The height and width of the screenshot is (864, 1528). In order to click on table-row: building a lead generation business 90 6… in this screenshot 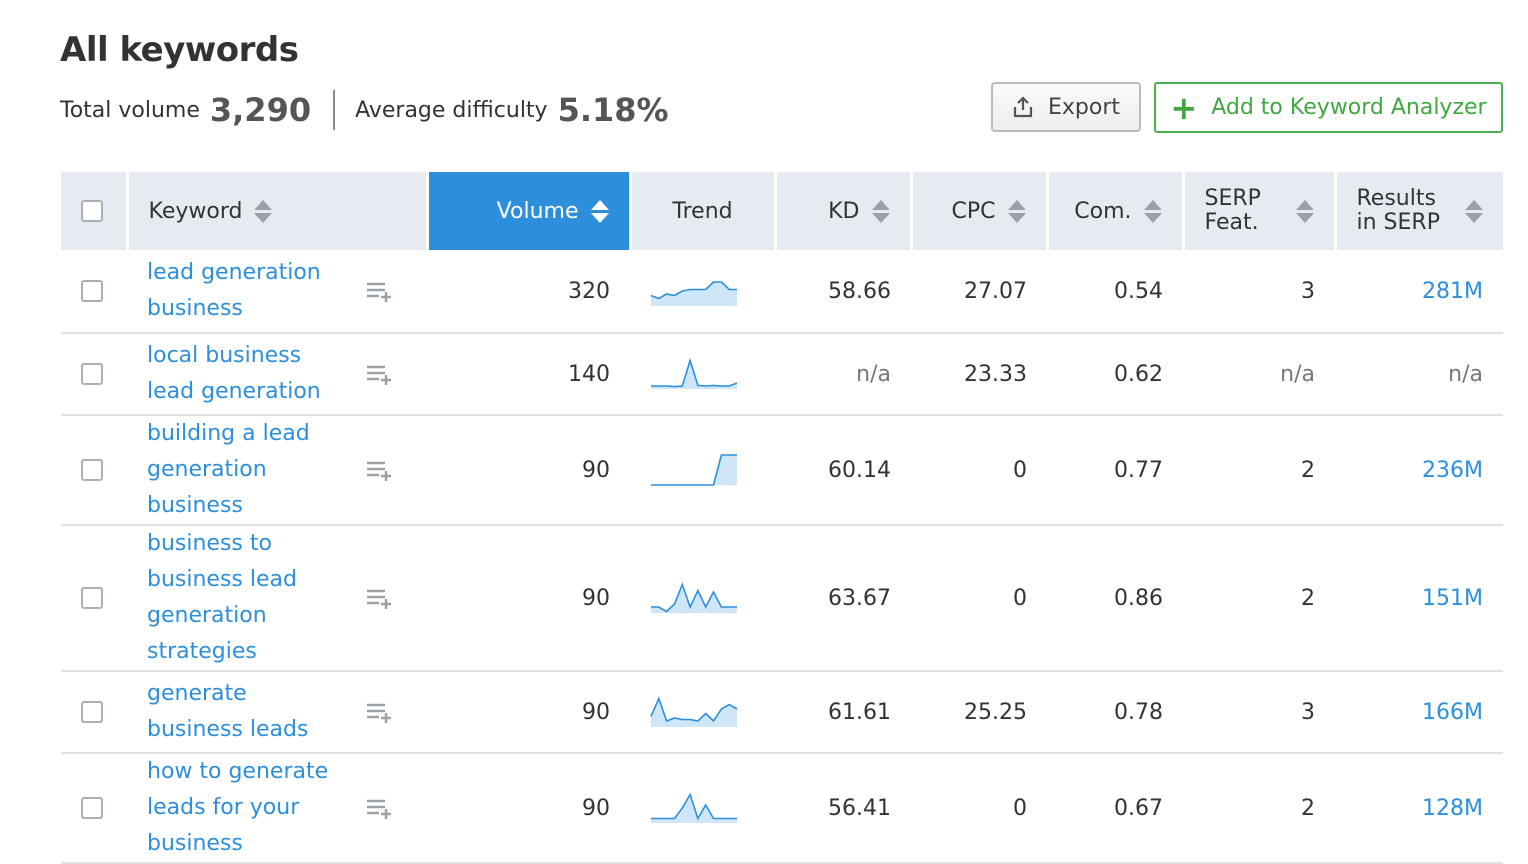, I will do `click(782, 470)`.